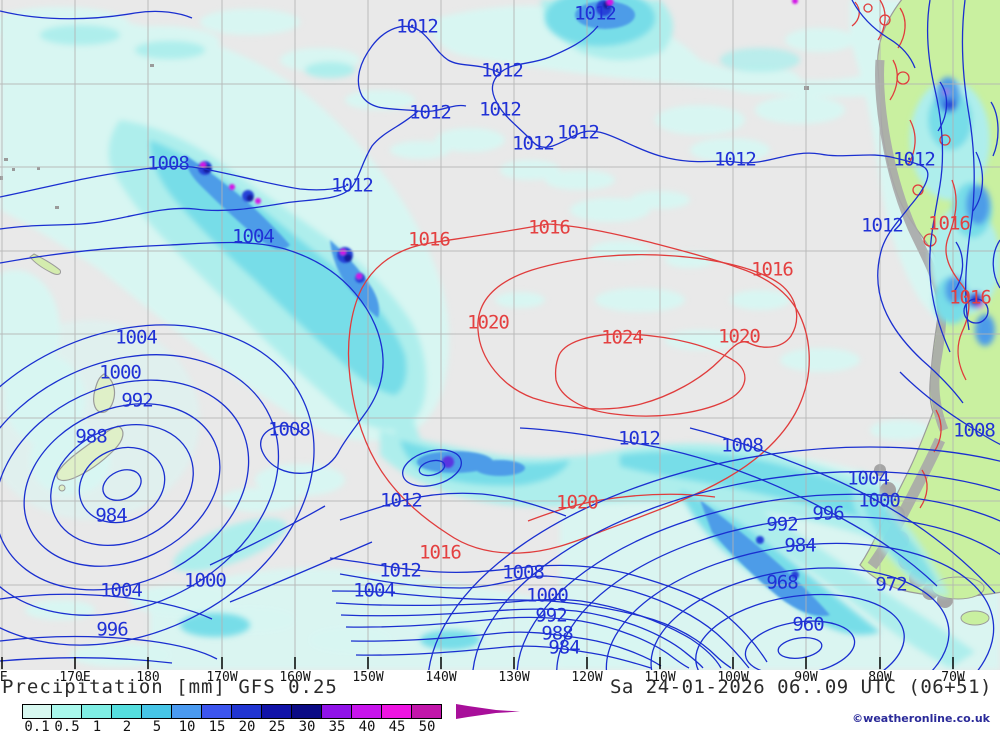 This screenshot has width=1000, height=733. Describe the element at coordinates (157, 726) in the screenshot. I see `scale-value: 5` at that location.